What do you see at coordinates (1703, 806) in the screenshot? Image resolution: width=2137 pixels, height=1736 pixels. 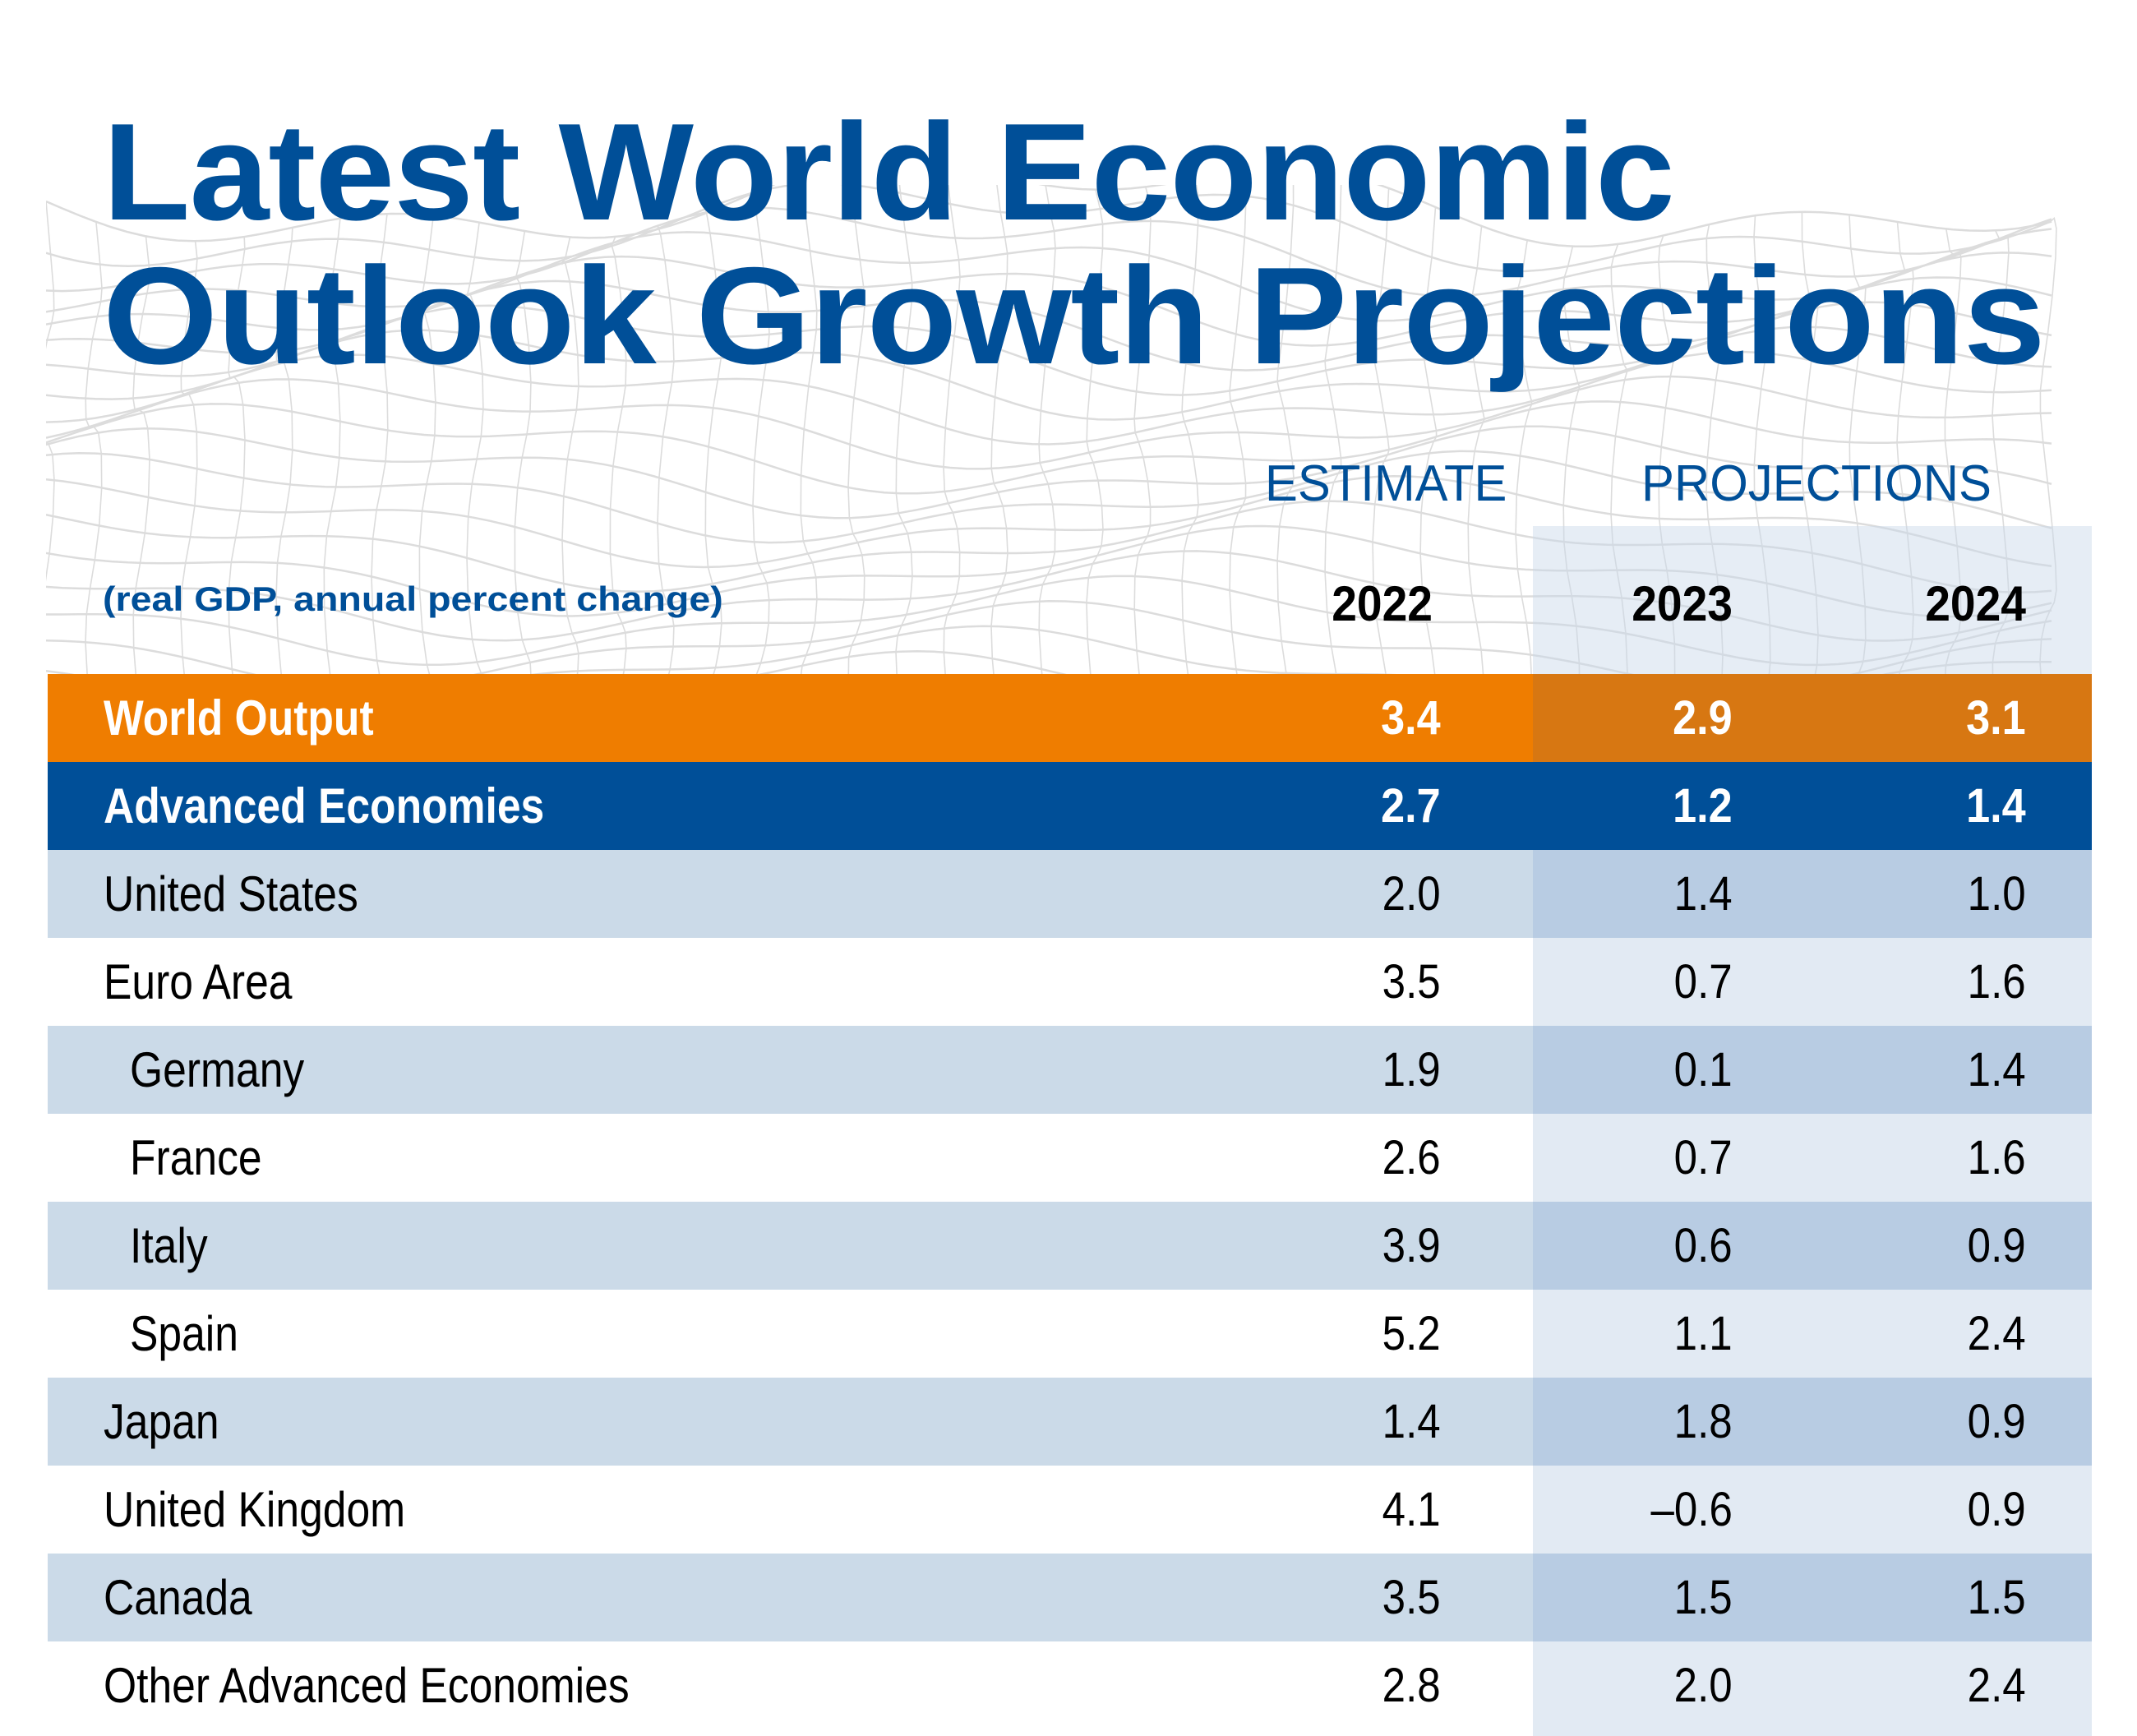 I see `cell-value-text: 1.2` at bounding box center [1703, 806].